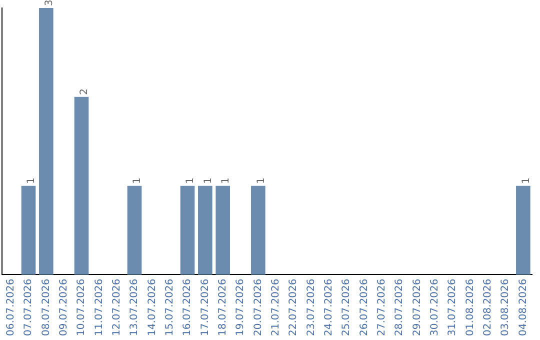 The image size is (540, 340). I want to click on x-tick-label: 23.07.2026, so click(311, 307).